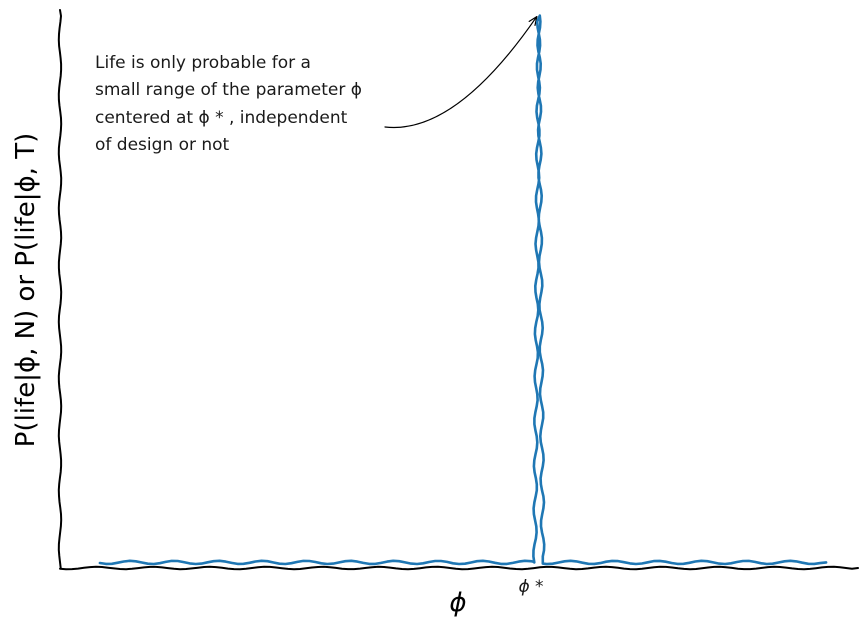  I want to click on annotation-line-2: small range of the parameter ϕ, so click(228, 90).